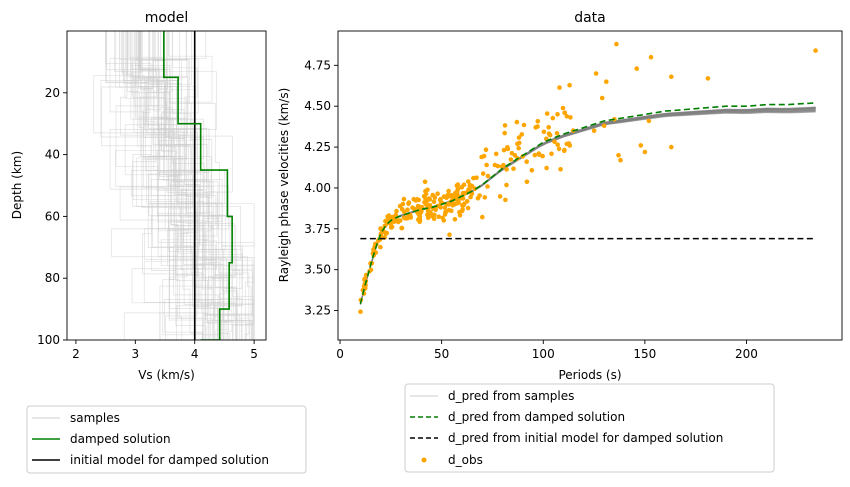  I want to click on model-y-tick-label: 40, so click(52, 155).